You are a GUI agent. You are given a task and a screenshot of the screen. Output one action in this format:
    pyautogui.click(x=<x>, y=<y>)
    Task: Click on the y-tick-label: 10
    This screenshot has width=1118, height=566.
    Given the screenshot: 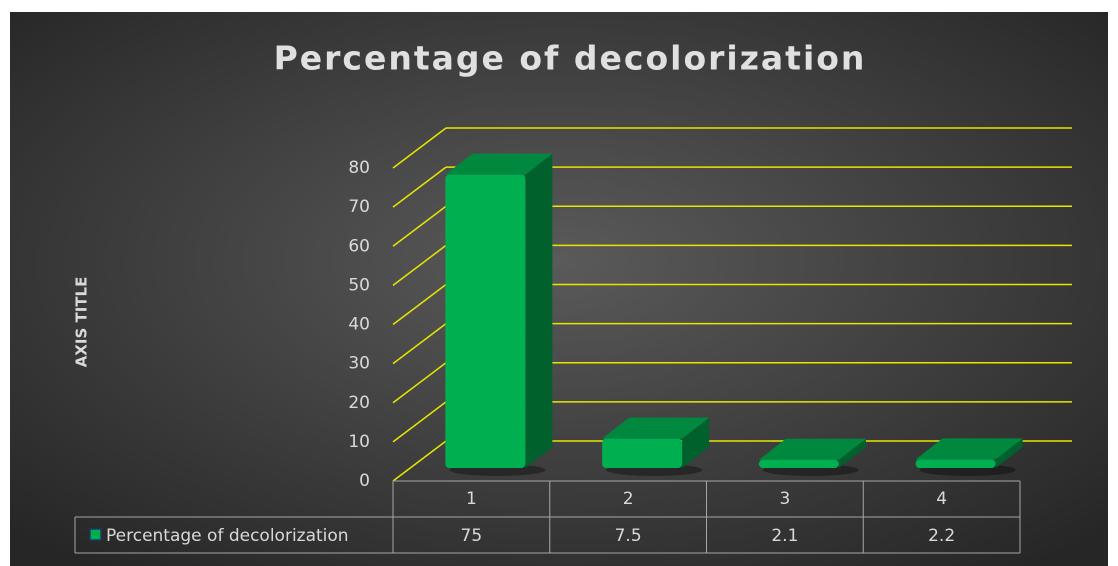 What is the action you would take?
    pyautogui.click(x=359, y=442)
    